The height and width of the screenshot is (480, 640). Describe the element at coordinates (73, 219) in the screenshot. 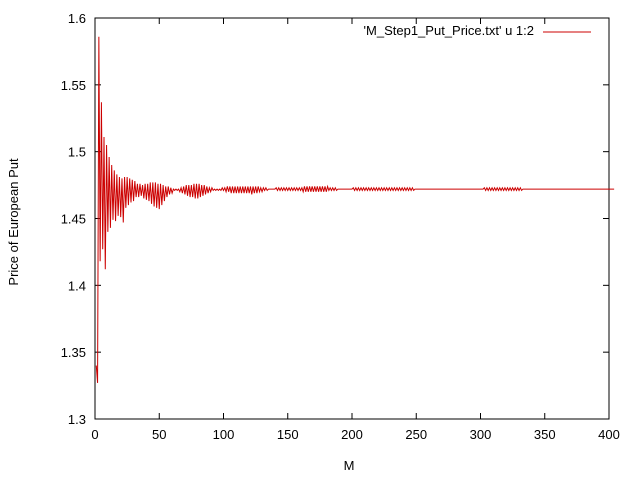

I see `y-tick-label: 1.45` at that location.